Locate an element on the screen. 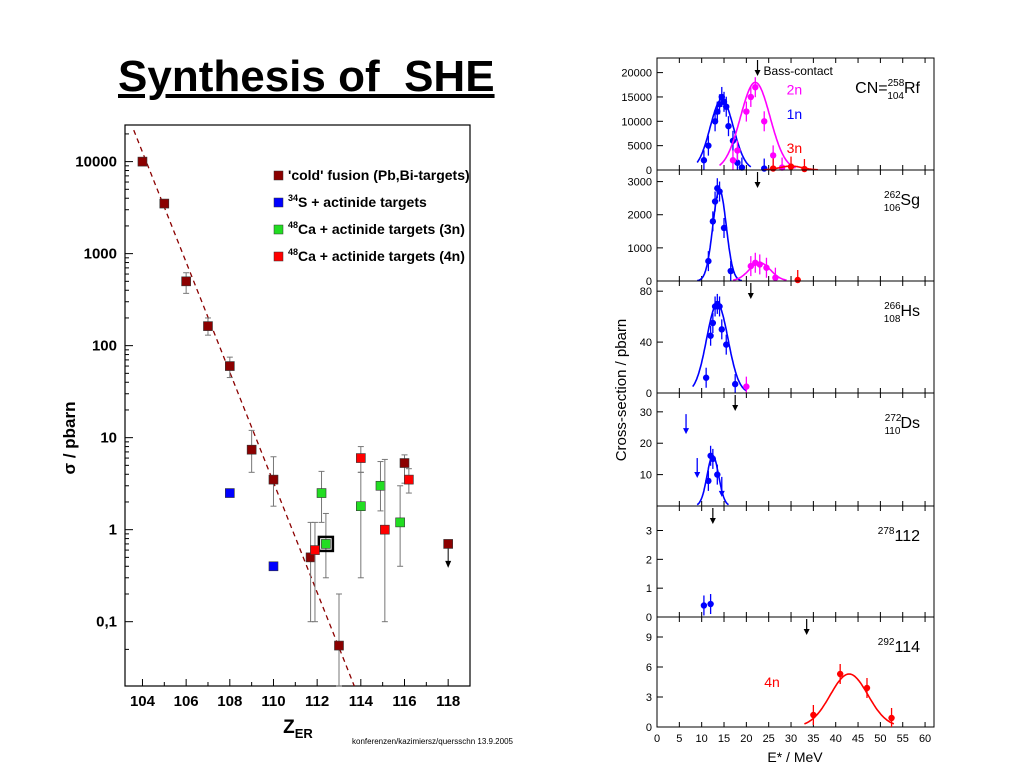 This screenshot has height=768, width=1024. panel-e112: 0 1 2 3 278112 is located at coordinates (790, 564).